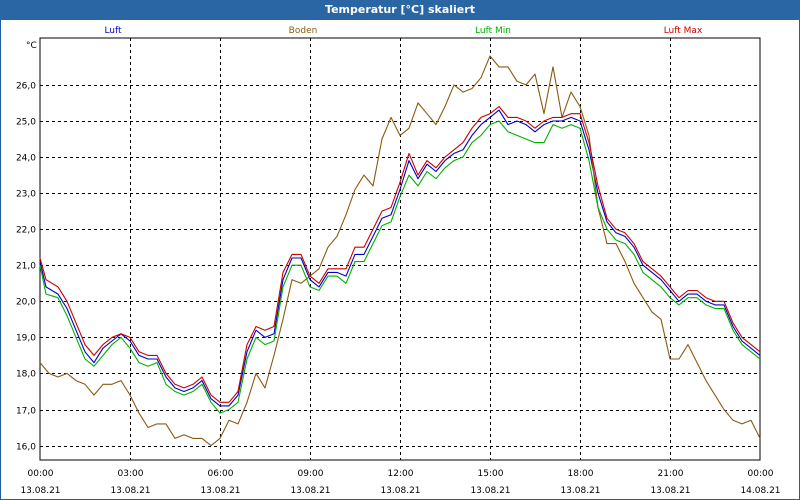 Image resolution: width=800 pixels, height=500 pixels. Describe the element at coordinates (491, 474) in the screenshot. I see `x-tick-time: 15:00` at that location.